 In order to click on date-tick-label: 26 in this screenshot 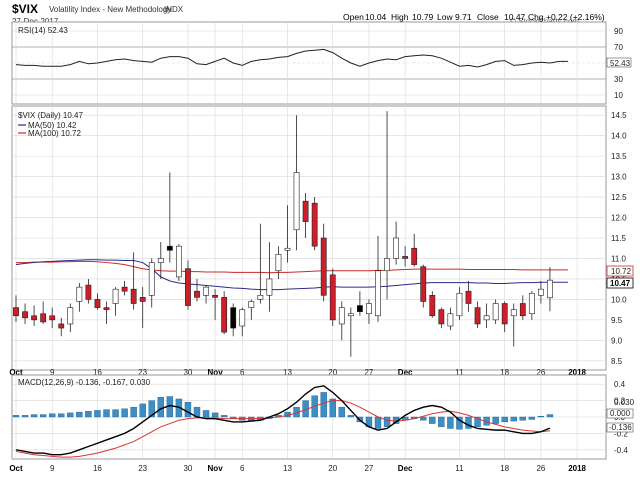, I will do `click(540, 468)`.